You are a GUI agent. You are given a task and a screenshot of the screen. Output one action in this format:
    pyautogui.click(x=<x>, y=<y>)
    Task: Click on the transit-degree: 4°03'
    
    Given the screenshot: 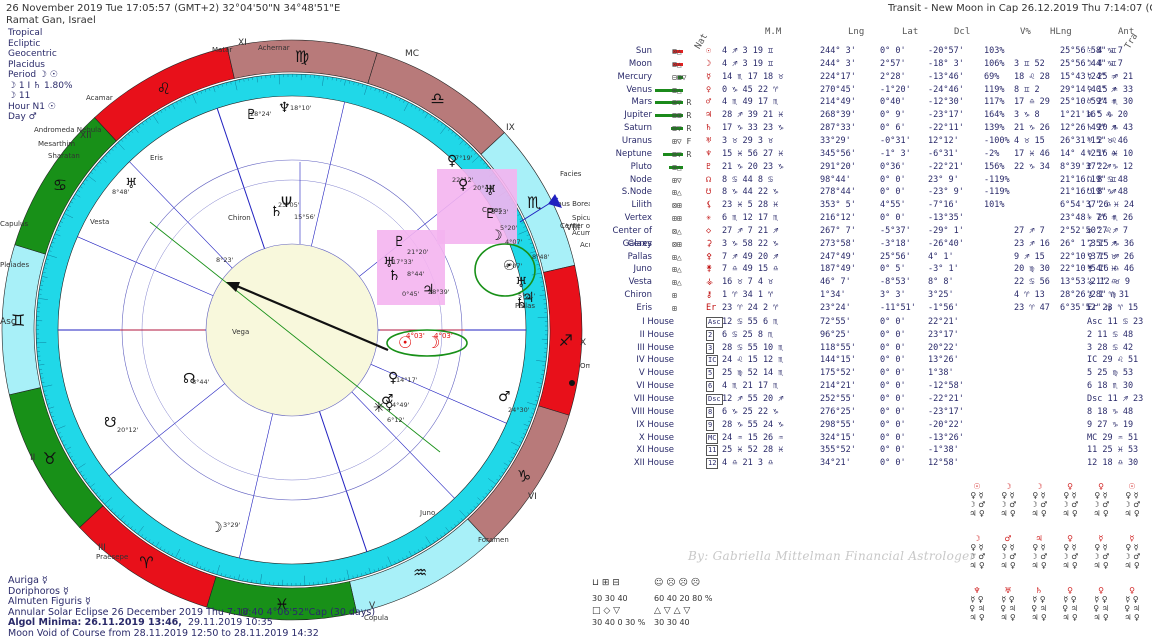 What is the action you would take?
    pyautogui.click(x=415, y=336)
    